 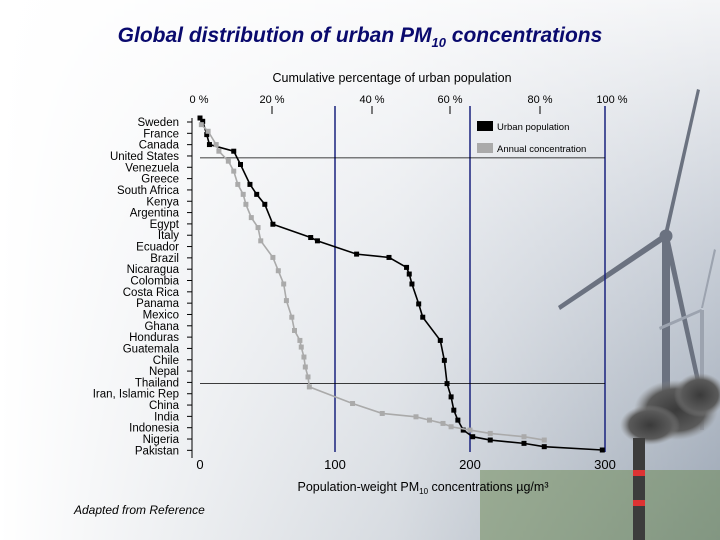 What do you see at coordinates (271, 100) in the screenshot?
I see `top-tick-label: 20 %` at bounding box center [271, 100].